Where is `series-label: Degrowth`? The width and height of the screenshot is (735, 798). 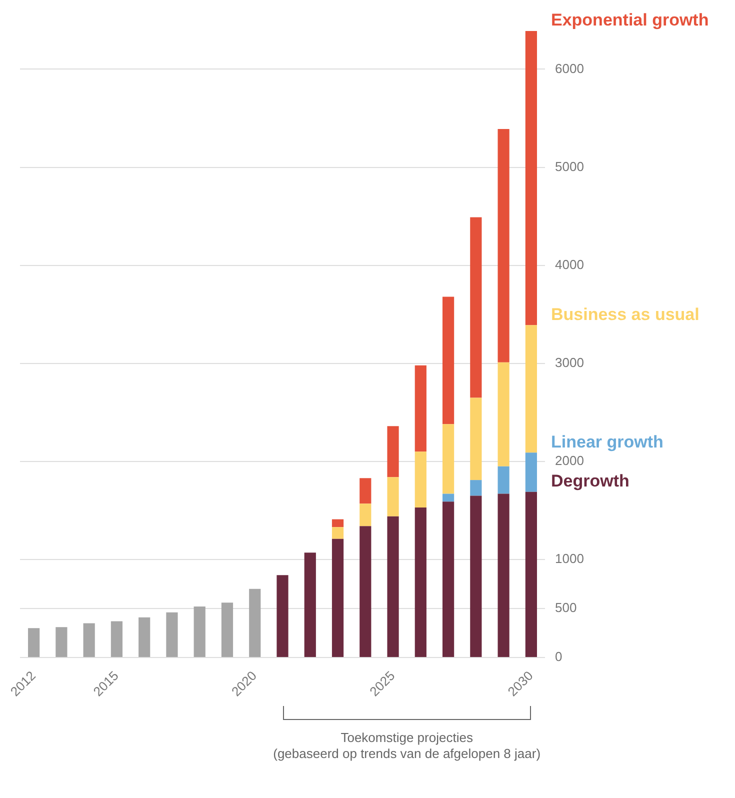 series-label: Degrowth is located at coordinates (590, 481).